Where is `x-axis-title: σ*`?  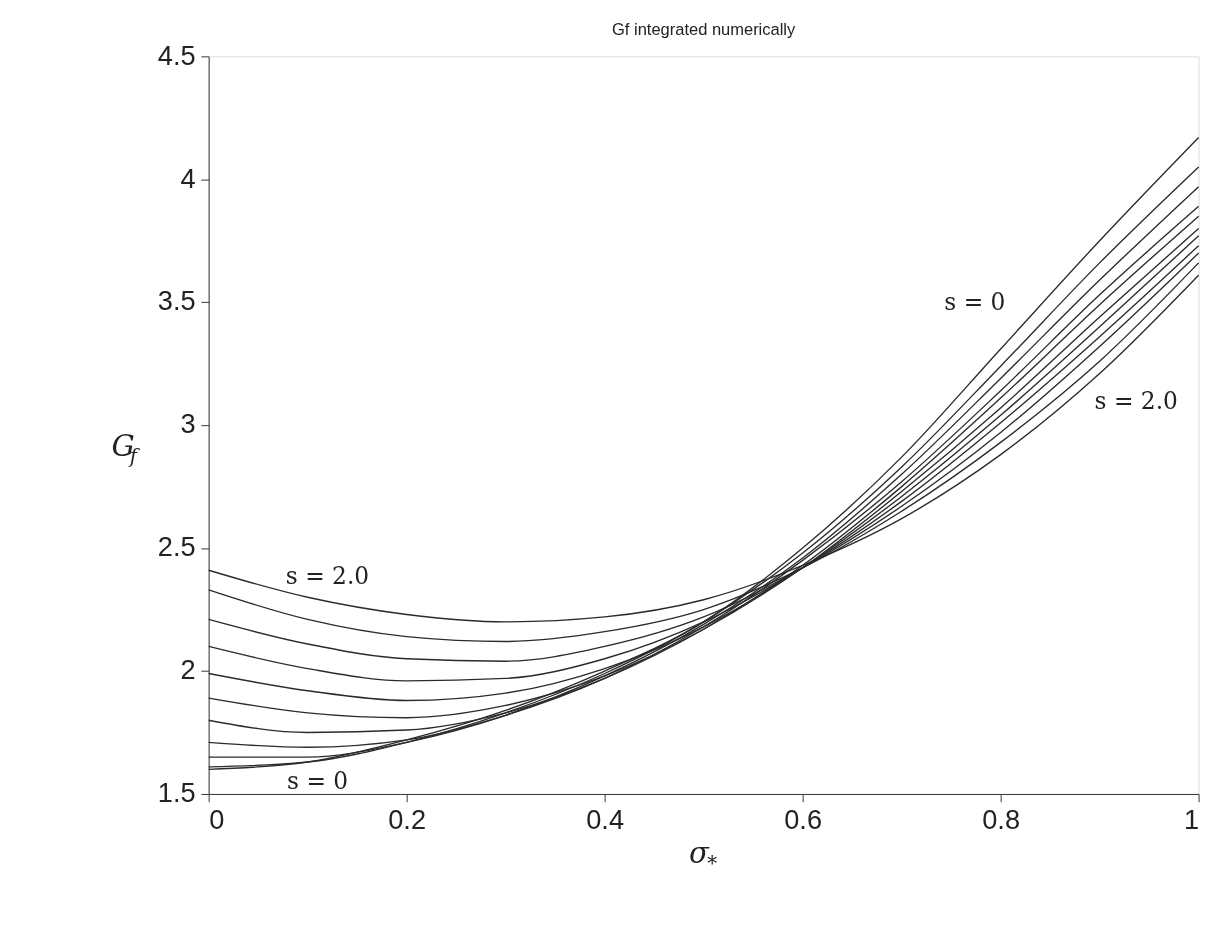
x-axis-title: σ* is located at coordinates (703, 855).